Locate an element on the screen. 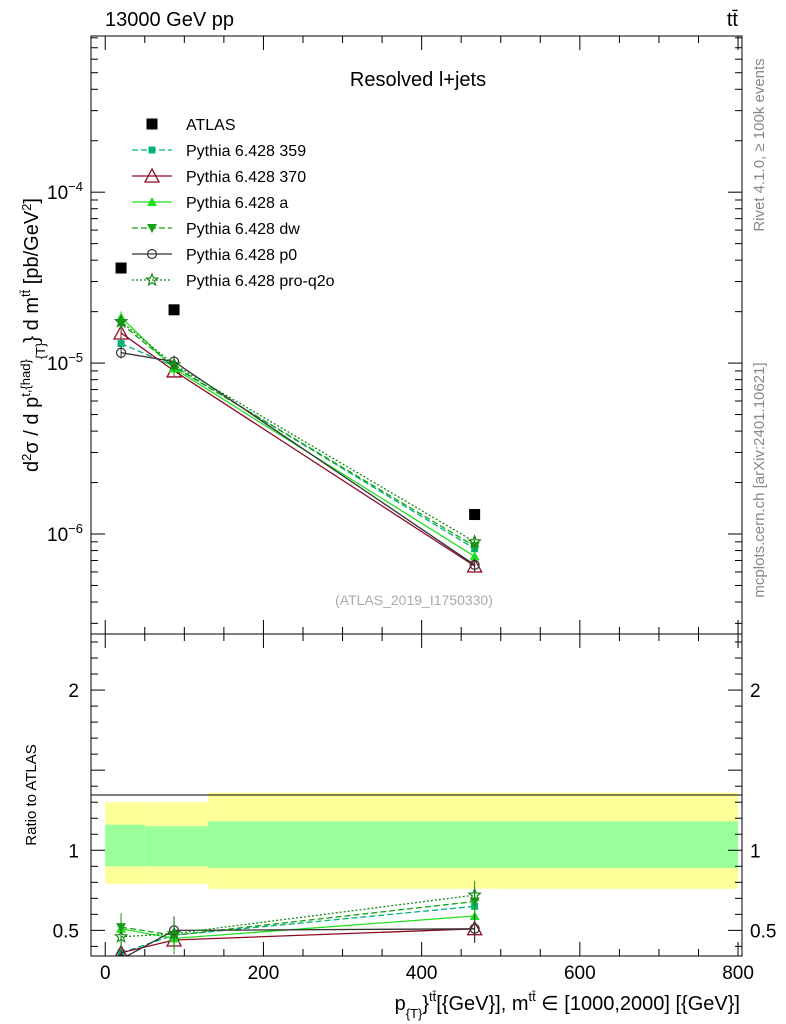  legend-label: Pythia 6.428 370 is located at coordinates (246, 177).